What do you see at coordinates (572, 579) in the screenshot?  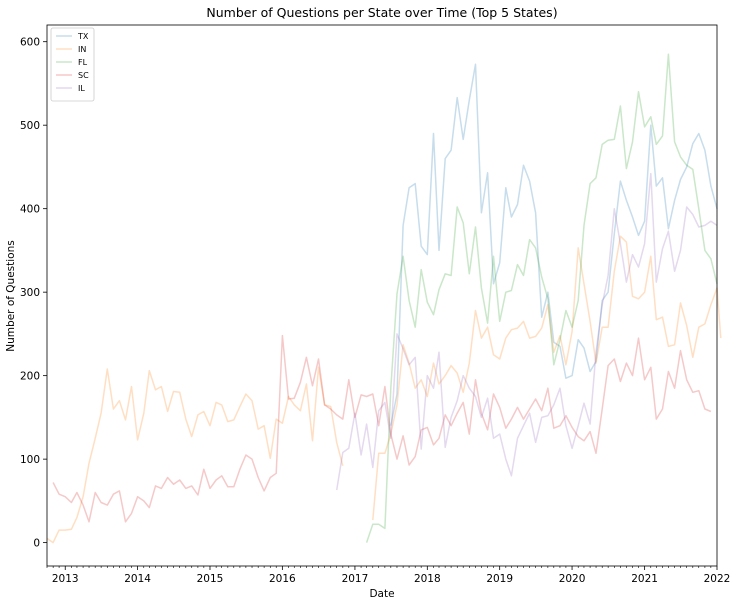 I see `x-tick-label: 2020` at bounding box center [572, 579].